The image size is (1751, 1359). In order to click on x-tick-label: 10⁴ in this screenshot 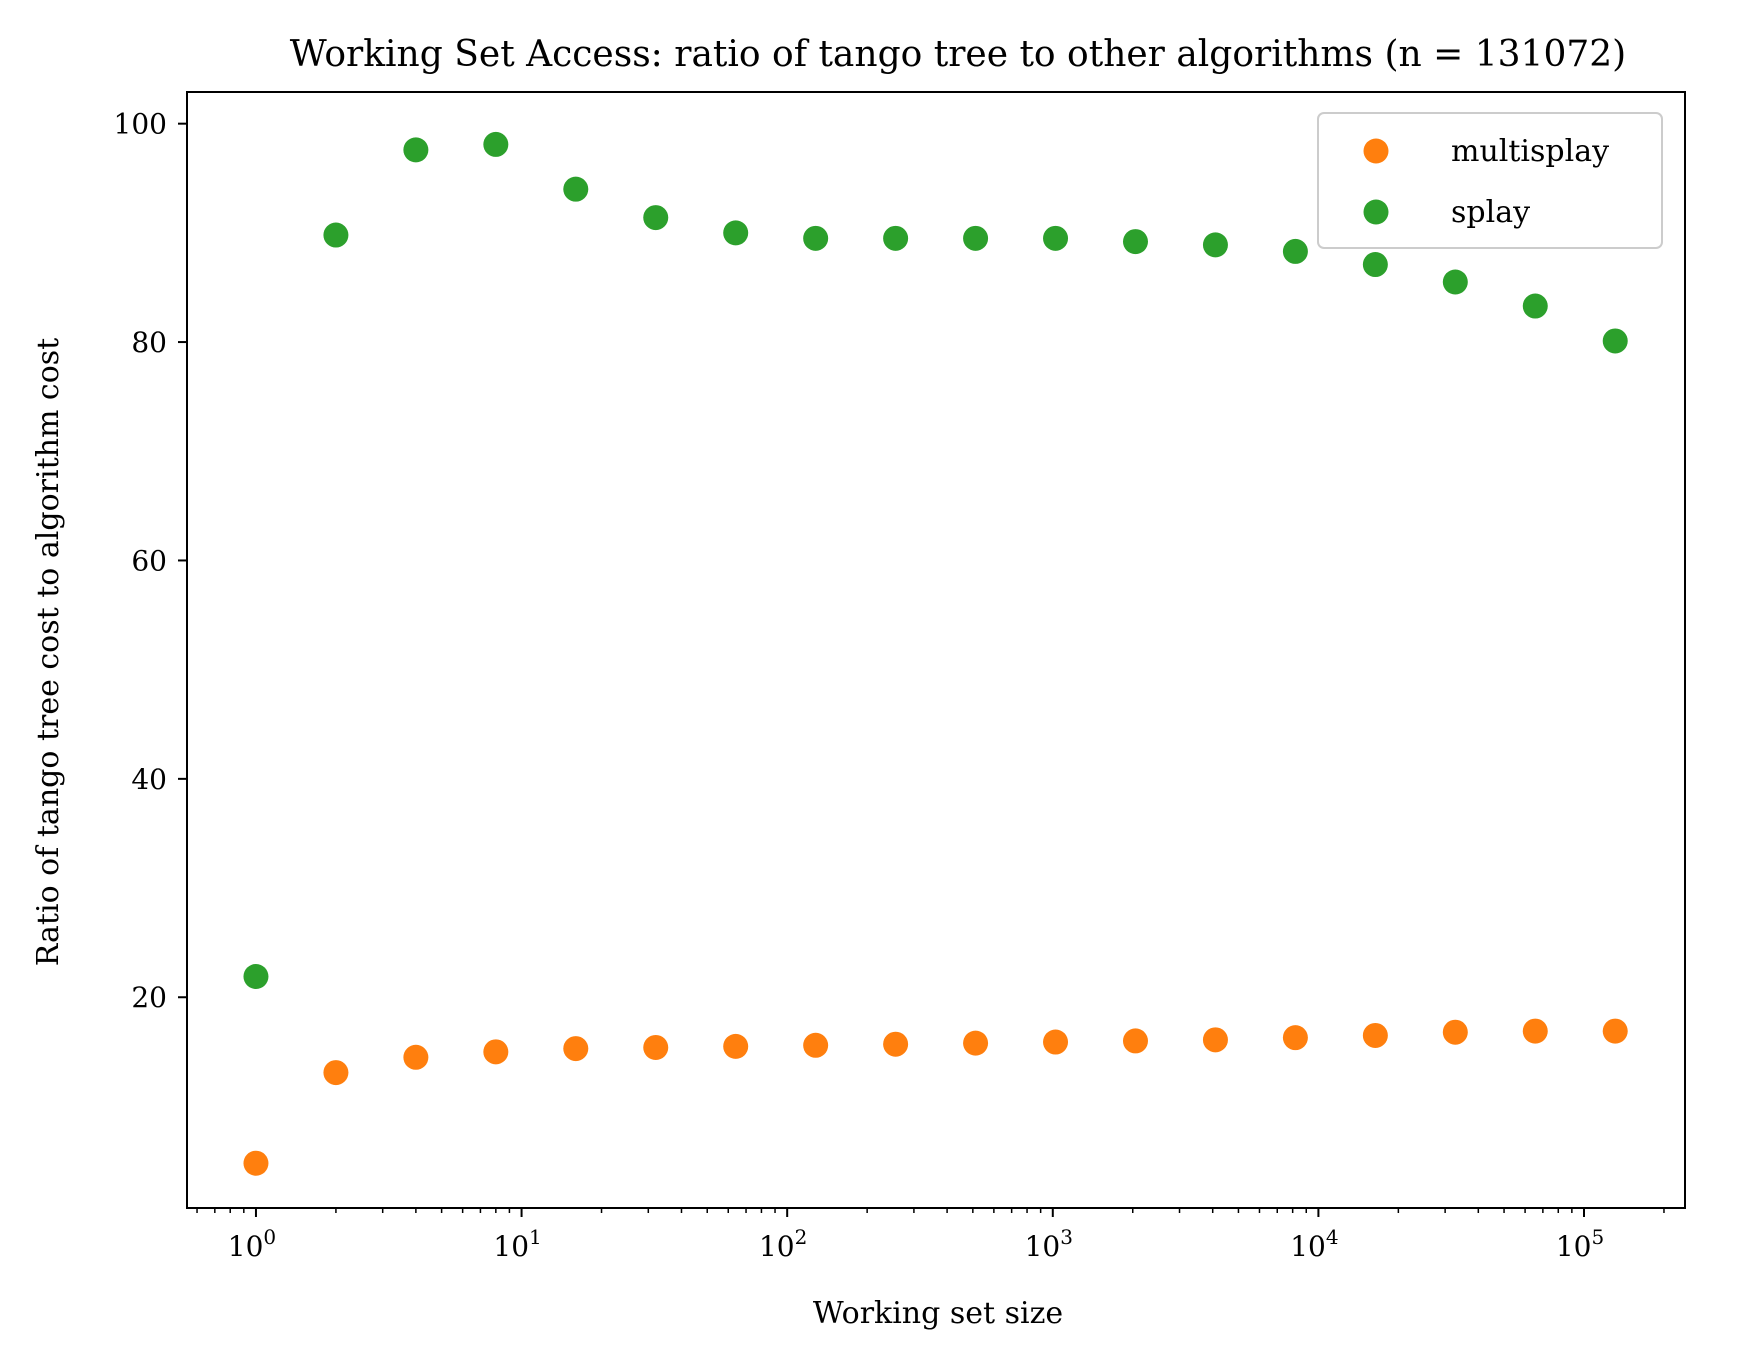, I will do `click(1314, 1244)`.